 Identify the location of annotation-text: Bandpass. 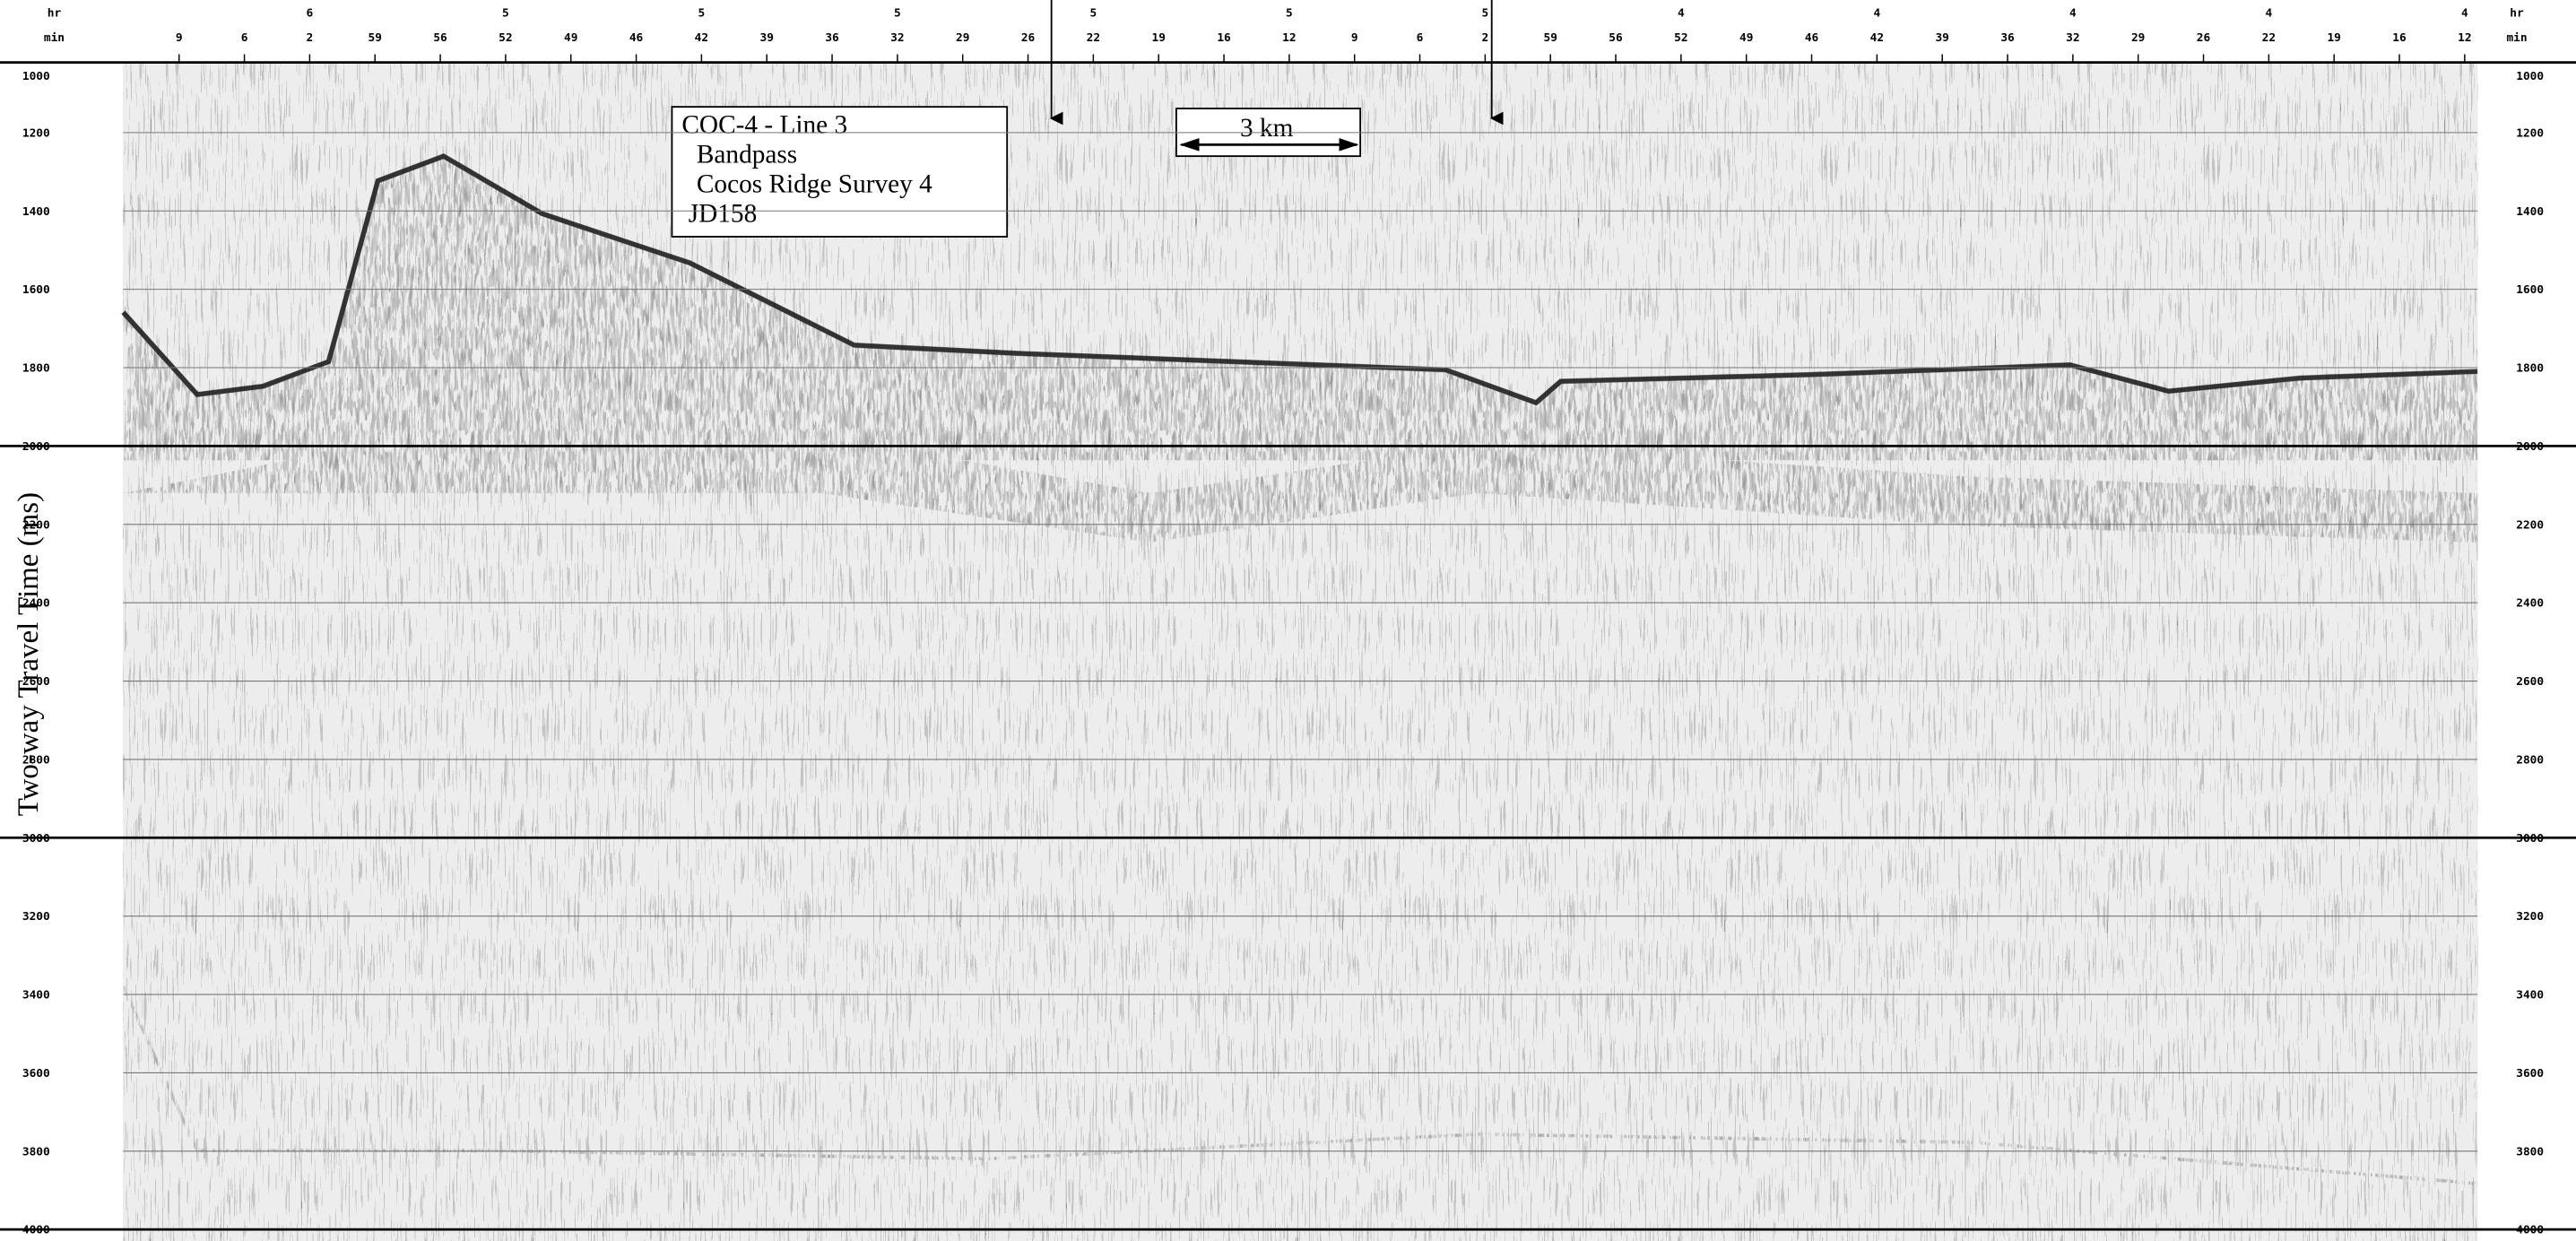
(747, 154).